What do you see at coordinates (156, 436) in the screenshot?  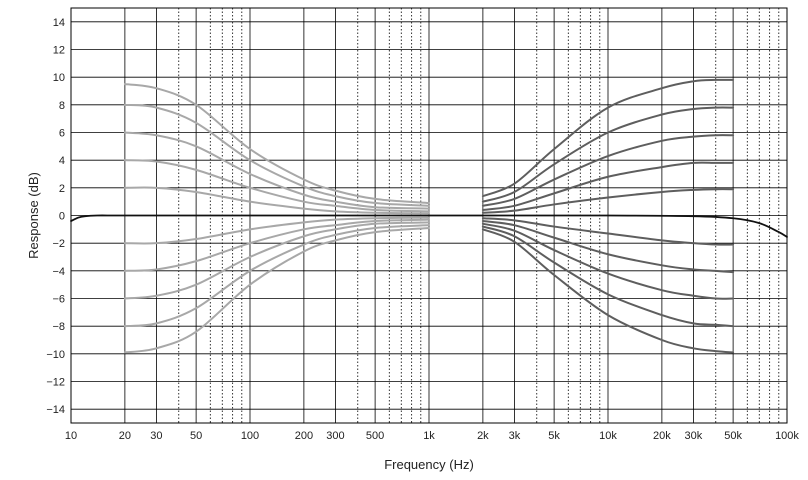 I see `x-tick-label: 30` at bounding box center [156, 436].